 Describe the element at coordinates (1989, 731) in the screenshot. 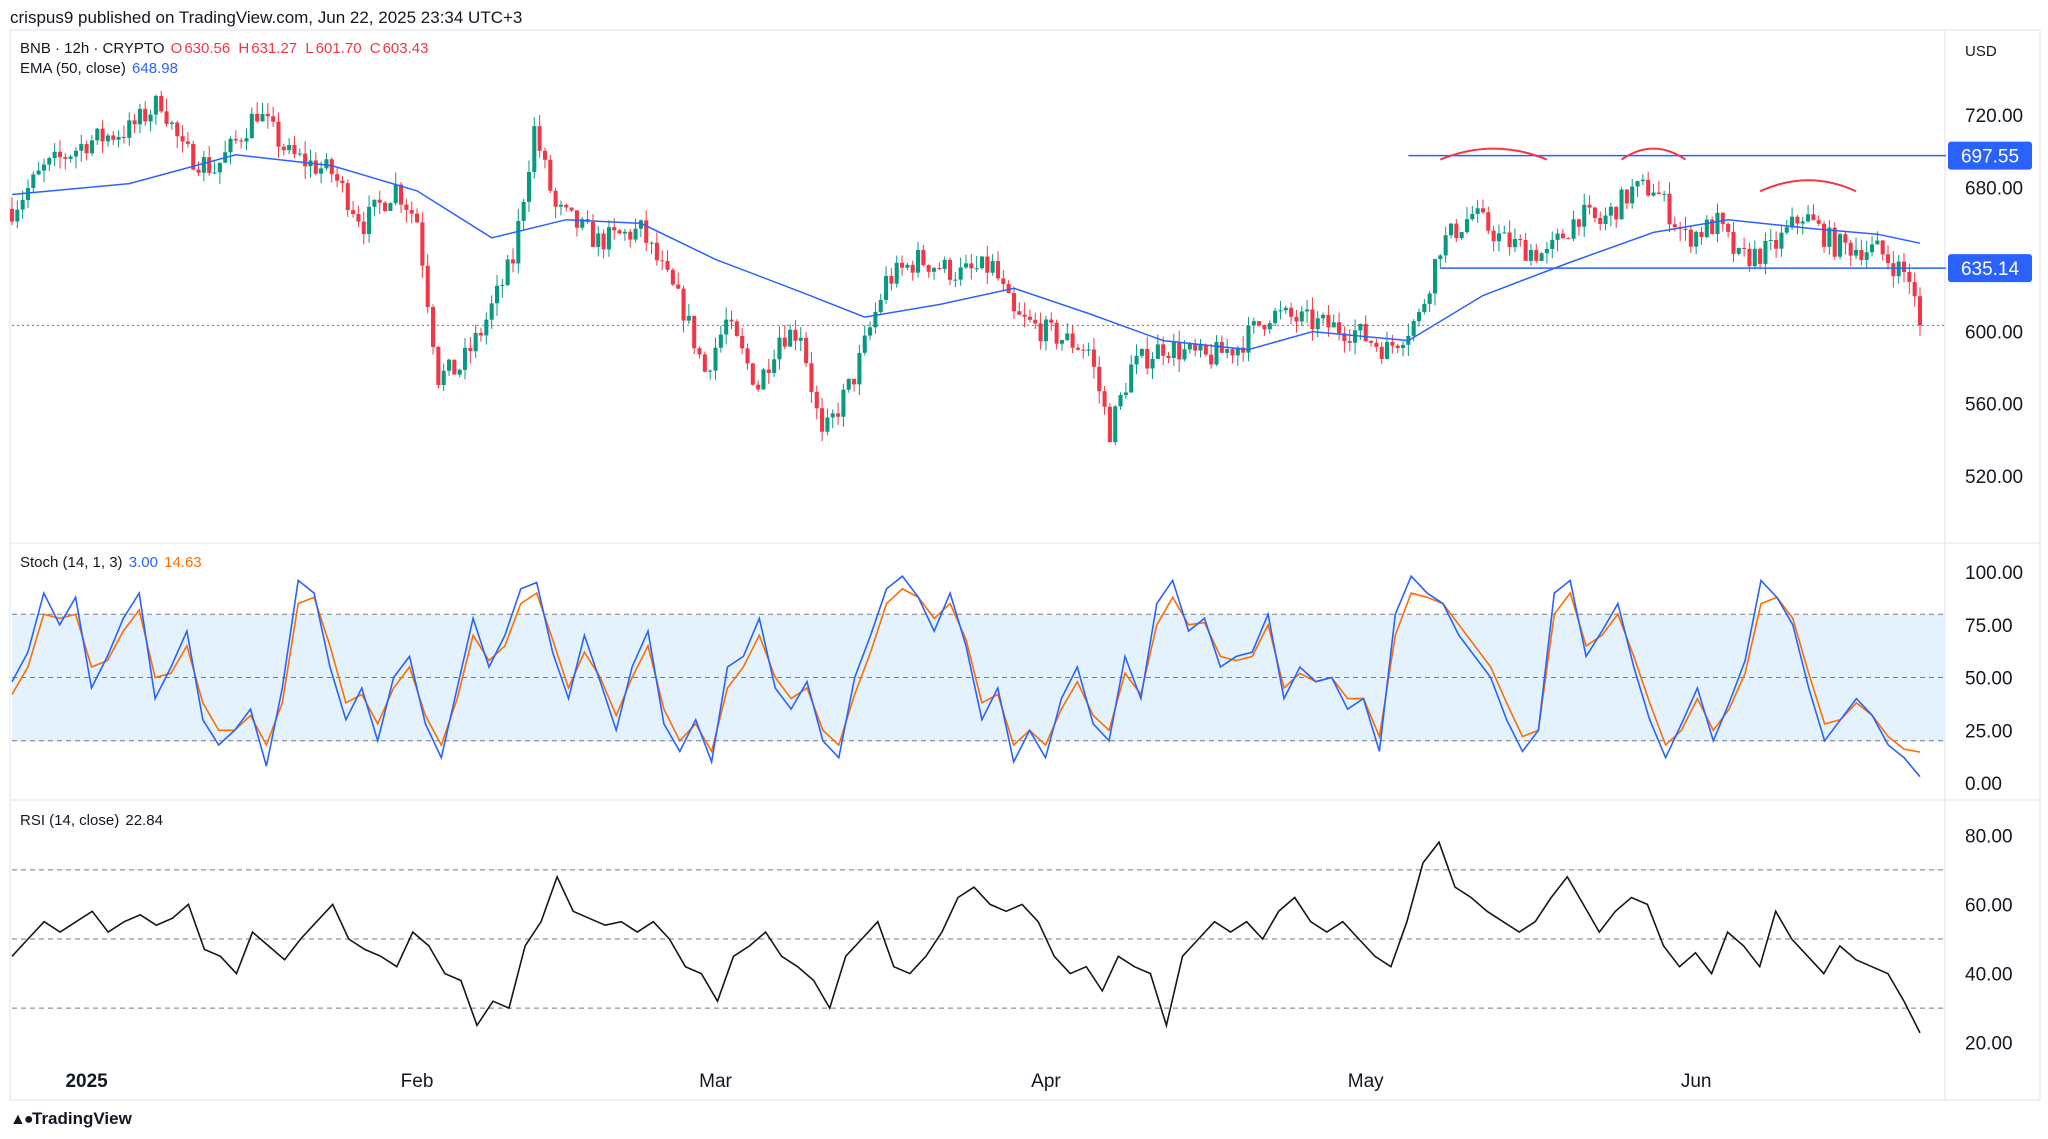

I see `stoch-tick-label: 25.00` at that location.